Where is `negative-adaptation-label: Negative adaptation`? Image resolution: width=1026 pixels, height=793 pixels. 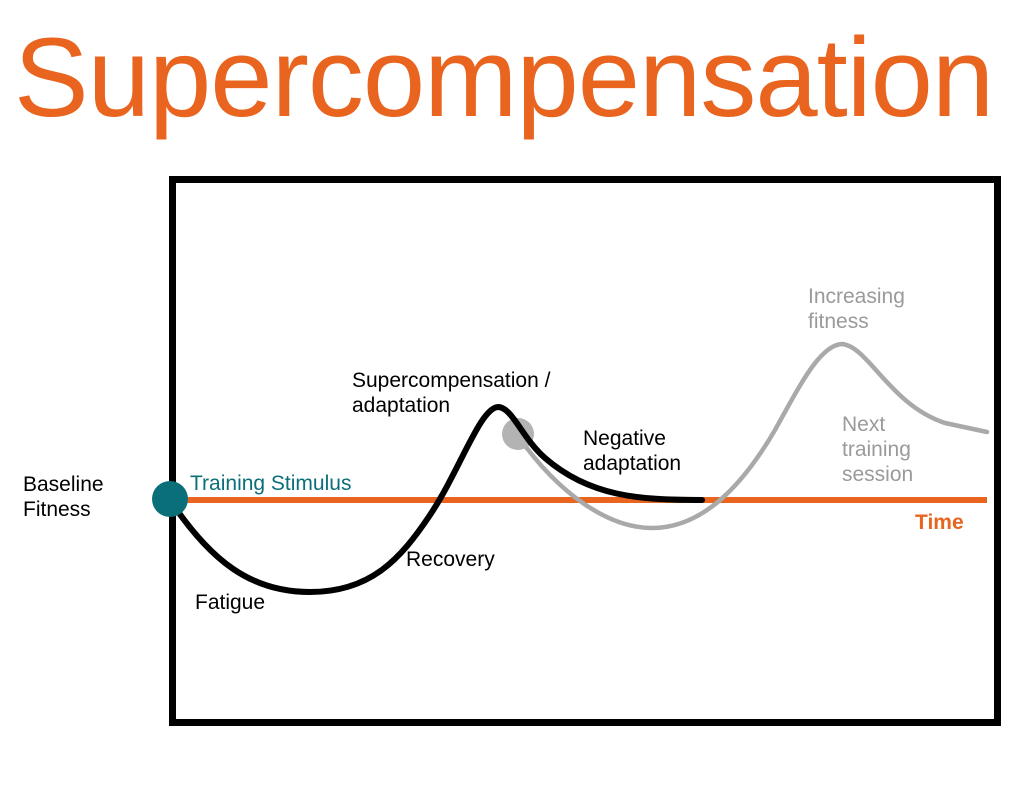 negative-adaptation-label: Negative adaptation is located at coordinates (632, 451).